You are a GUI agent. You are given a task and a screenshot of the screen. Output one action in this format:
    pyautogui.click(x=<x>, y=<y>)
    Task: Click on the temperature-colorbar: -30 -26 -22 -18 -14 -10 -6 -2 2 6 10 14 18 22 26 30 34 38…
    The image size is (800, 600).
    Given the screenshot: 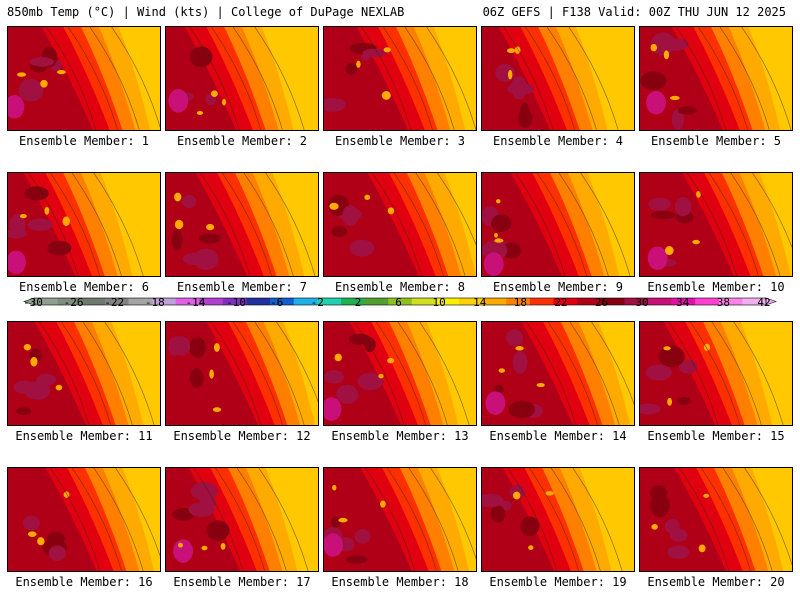 What is the action you would take?
    pyautogui.click(x=400, y=311)
    